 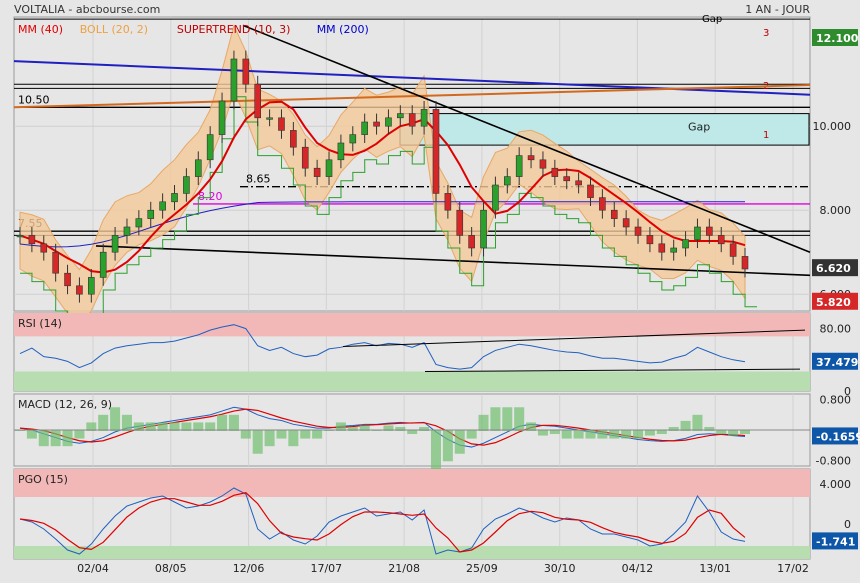 I want to click on marker-1: 1, so click(x=766, y=135).